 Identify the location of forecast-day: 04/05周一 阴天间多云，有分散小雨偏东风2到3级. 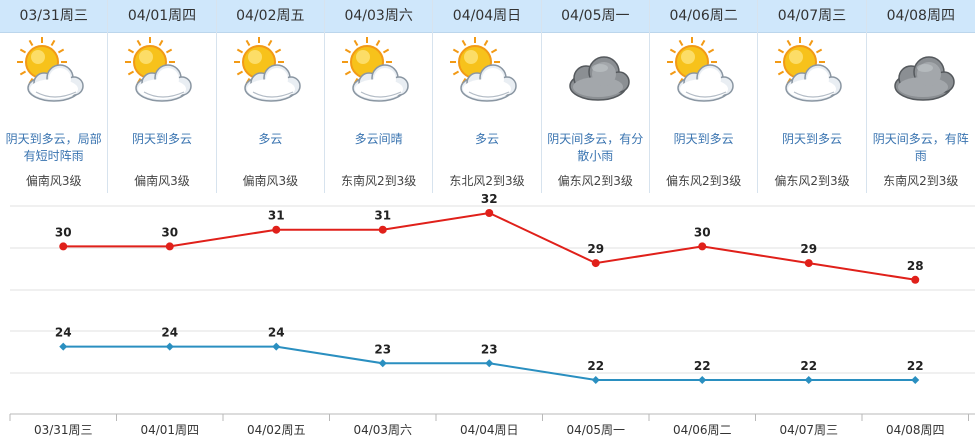
(595, 96).